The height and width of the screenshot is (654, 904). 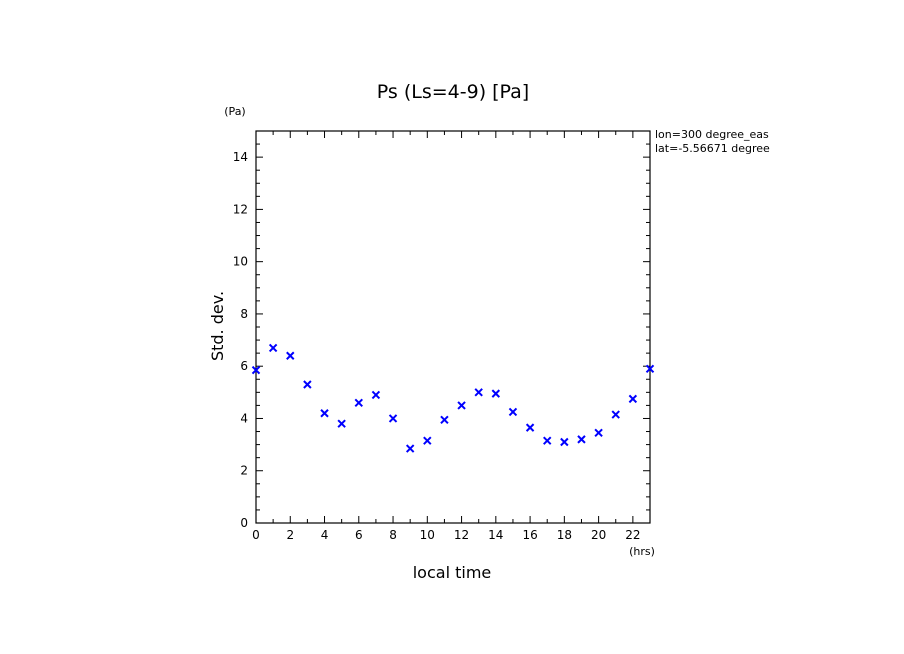 What do you see at coordinates (564, 535) in the screenshot?
I see `x-tick-label: 18` at bounding box center [564, 535].